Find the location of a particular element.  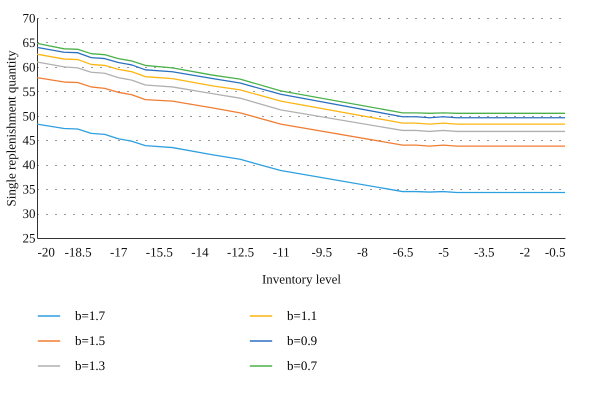

legend-label: b=1.1 is located at coordinates (302, 315).